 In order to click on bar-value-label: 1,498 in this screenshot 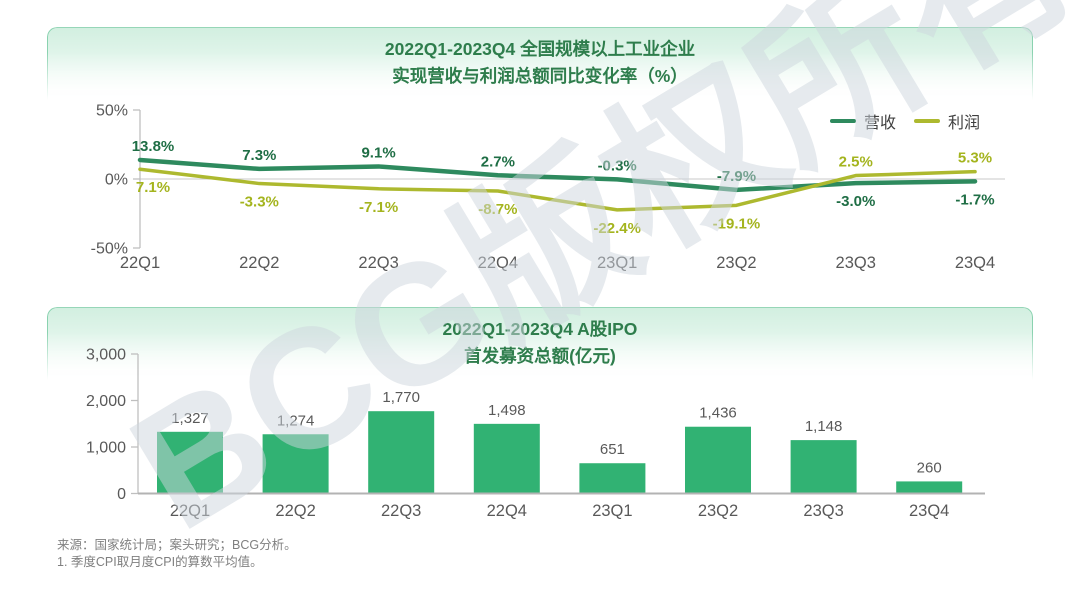, I will do `click(507, 410)`.